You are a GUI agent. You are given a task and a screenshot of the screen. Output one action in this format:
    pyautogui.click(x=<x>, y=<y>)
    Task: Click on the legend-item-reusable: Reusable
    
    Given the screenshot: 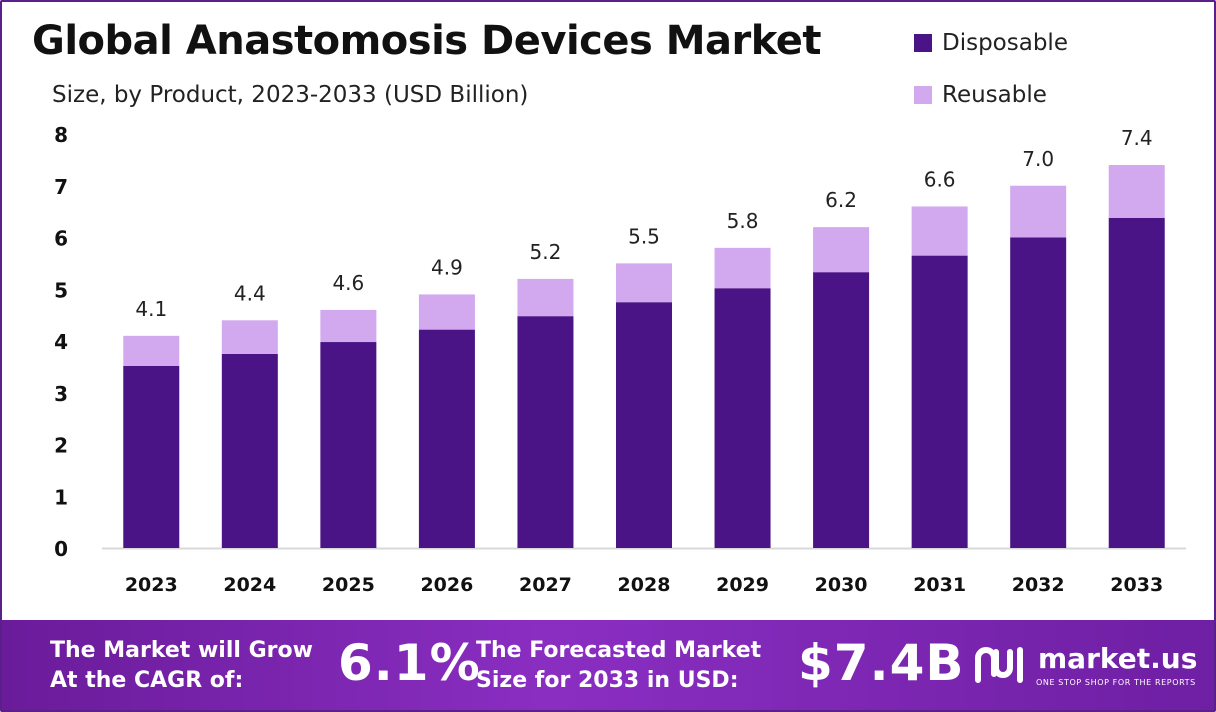 What is the action you would take?
    pyautogui.click(x=991, y=95)
    